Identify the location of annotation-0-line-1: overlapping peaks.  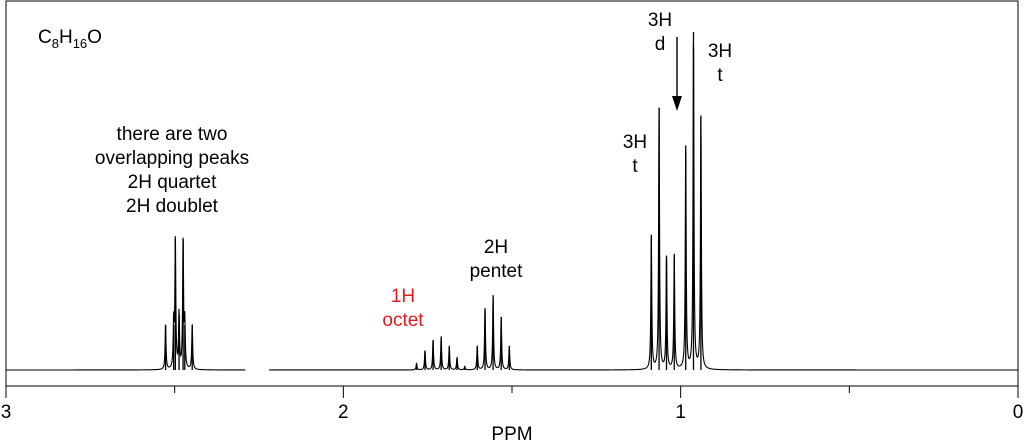
(172, 158).